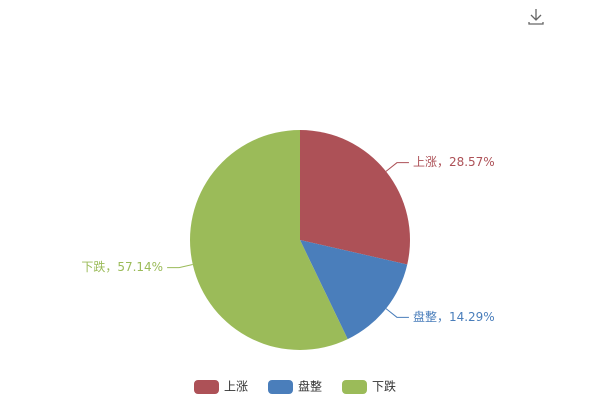 This screenshot has width=600, height=404. What do you see at coordinates (310, 386) in the screenshot?
I see `legend-label: 盘整` at bounding box center [310, 386].